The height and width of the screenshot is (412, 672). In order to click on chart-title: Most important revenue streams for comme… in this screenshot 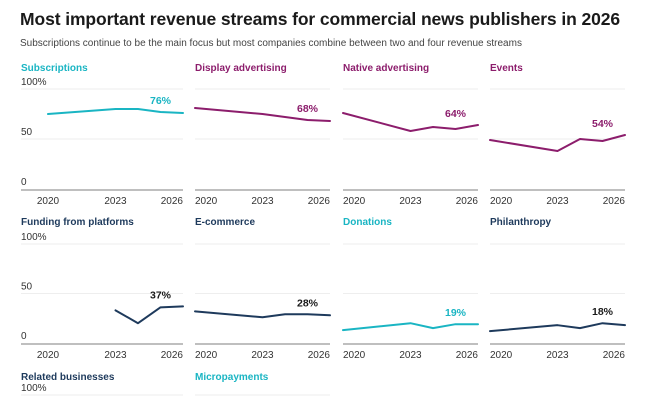, I will do `click(320, 19)`.